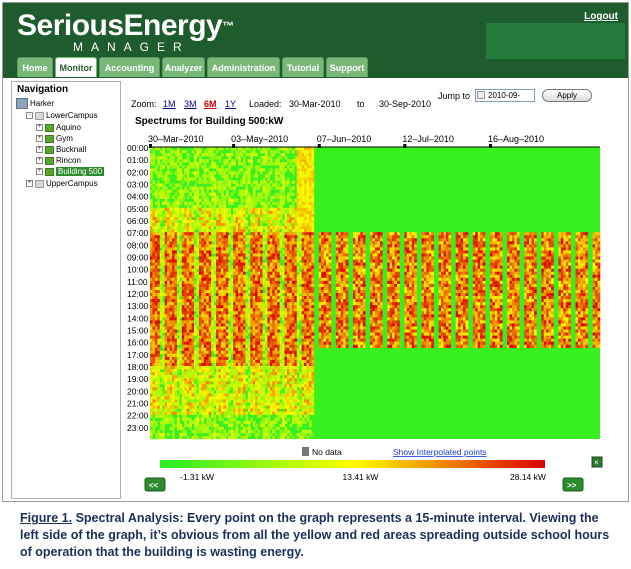 The height and width of the screenshot is (569, 631). Describe the element at coordinates (481, 95) in the screenshot. I see `calendar-icon` at that location.